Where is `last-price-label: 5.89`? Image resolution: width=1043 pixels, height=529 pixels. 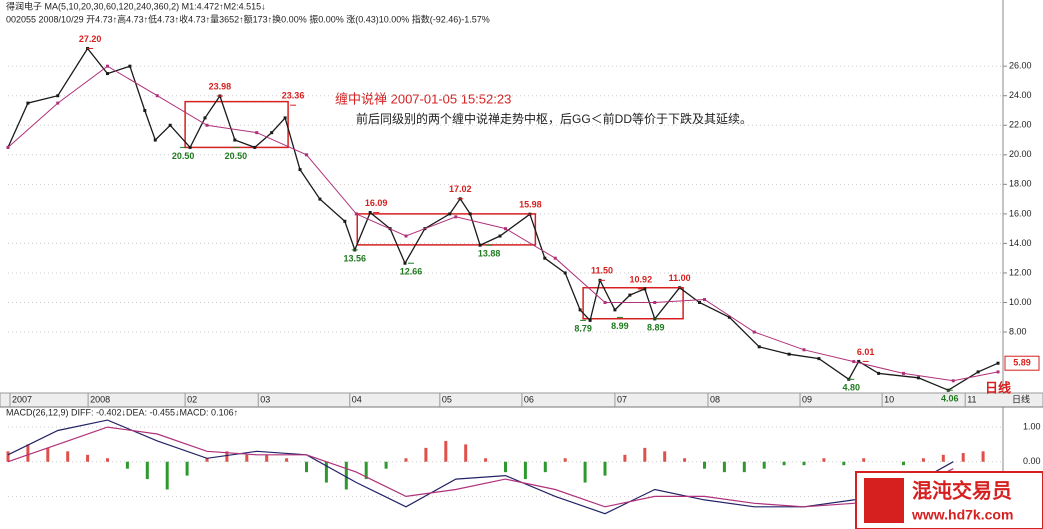
last-price-label: 5.89 is located at coordinates (1022, 363).